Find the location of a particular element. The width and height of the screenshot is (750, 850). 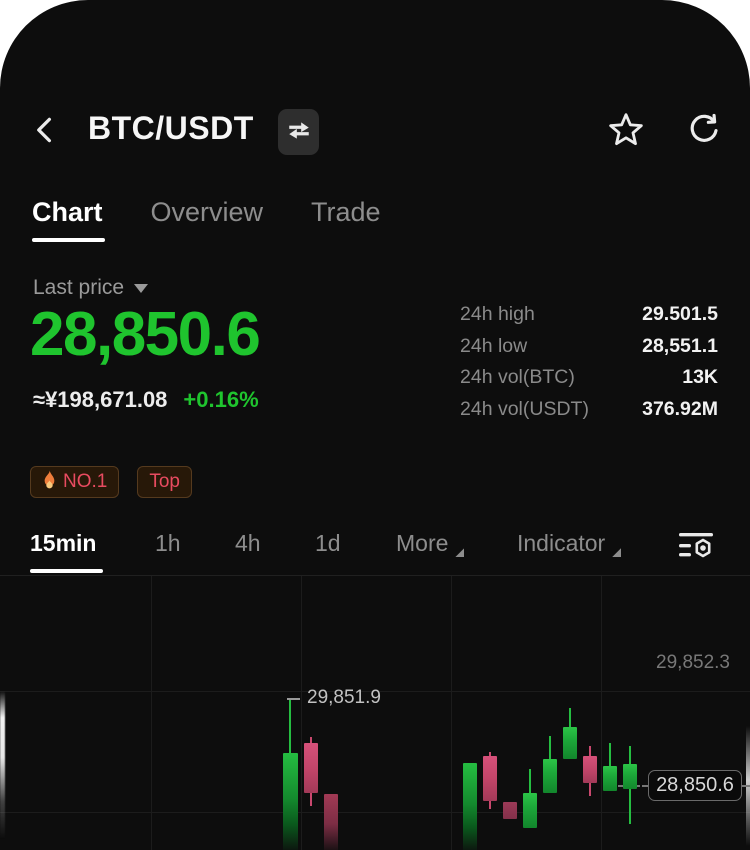

stat-value: 13K is located at coordinates (700, 377).